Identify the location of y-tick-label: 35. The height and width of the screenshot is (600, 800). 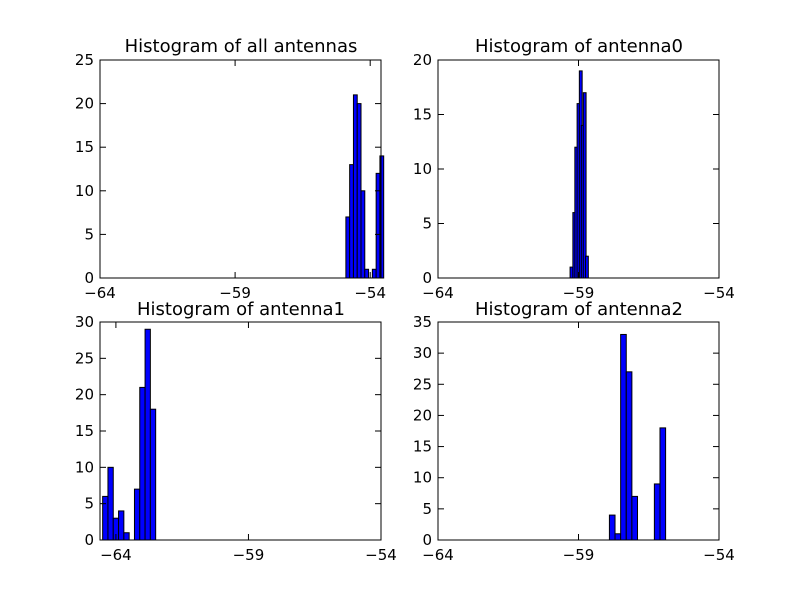
(422, 322).